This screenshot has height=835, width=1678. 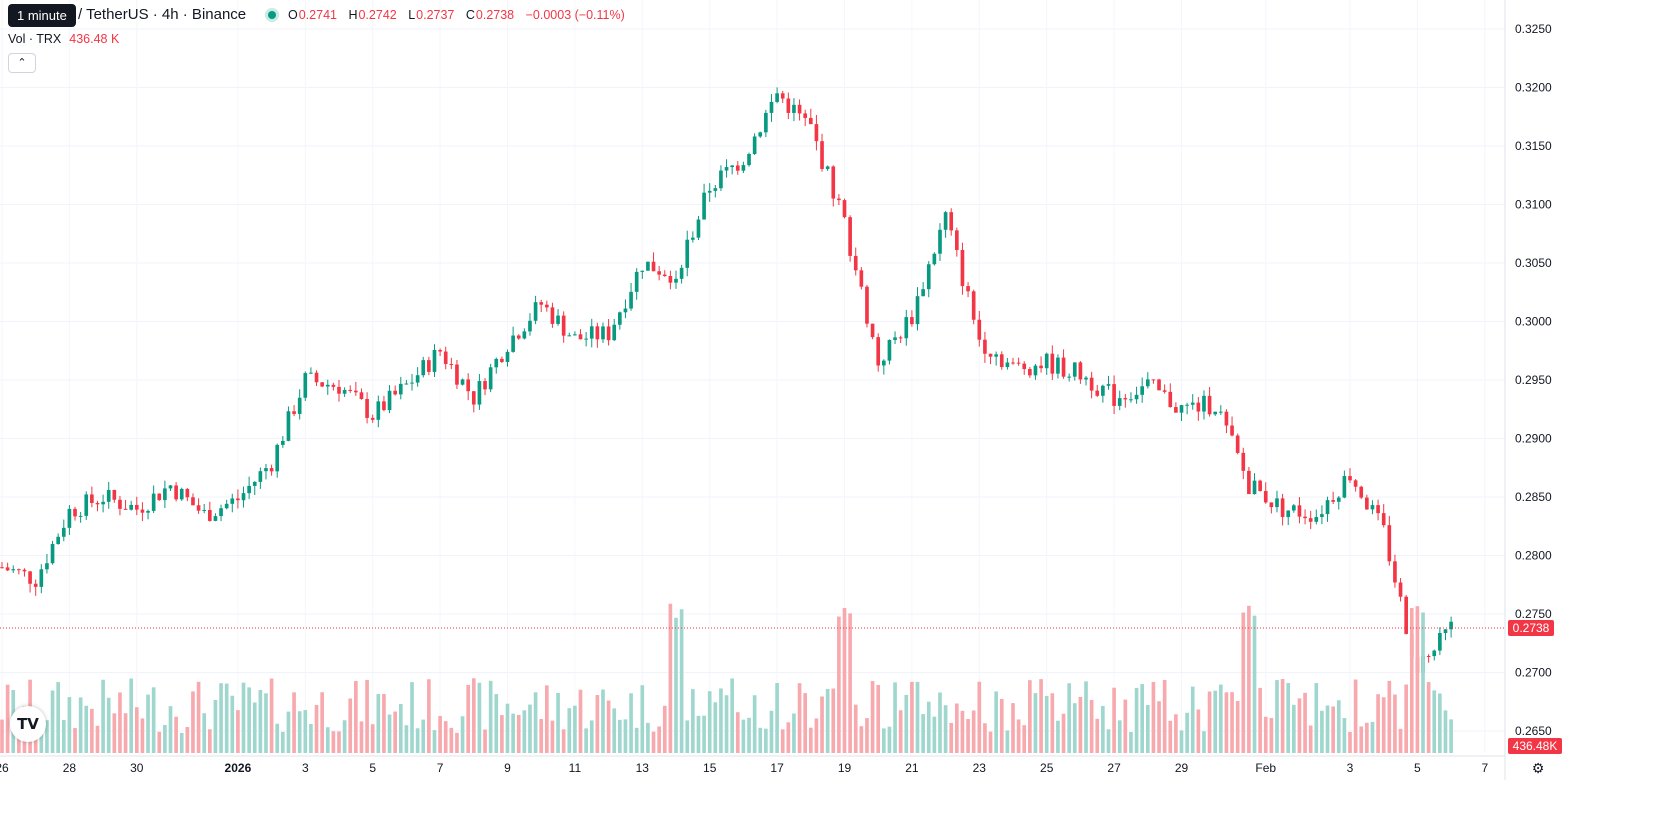 I want to click on y-tick-label: 0.3200, so click(x=1533, y=88).